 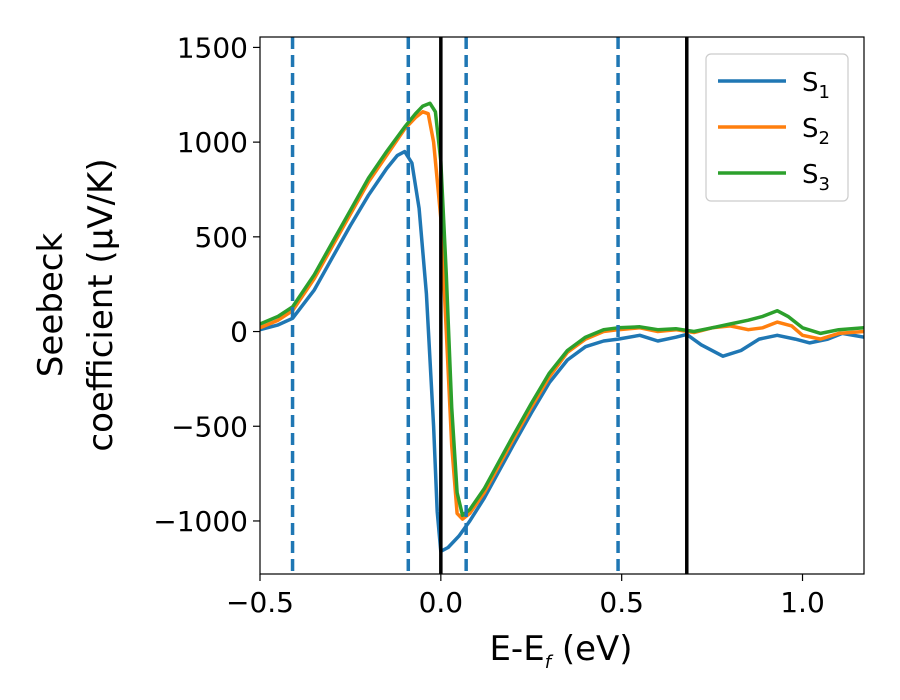 What do you see at coordinates (101, 304) in the screenshot?
I see `y-axis-label-line2: coefficient (μV/K)` at bounding box center [101, 304].